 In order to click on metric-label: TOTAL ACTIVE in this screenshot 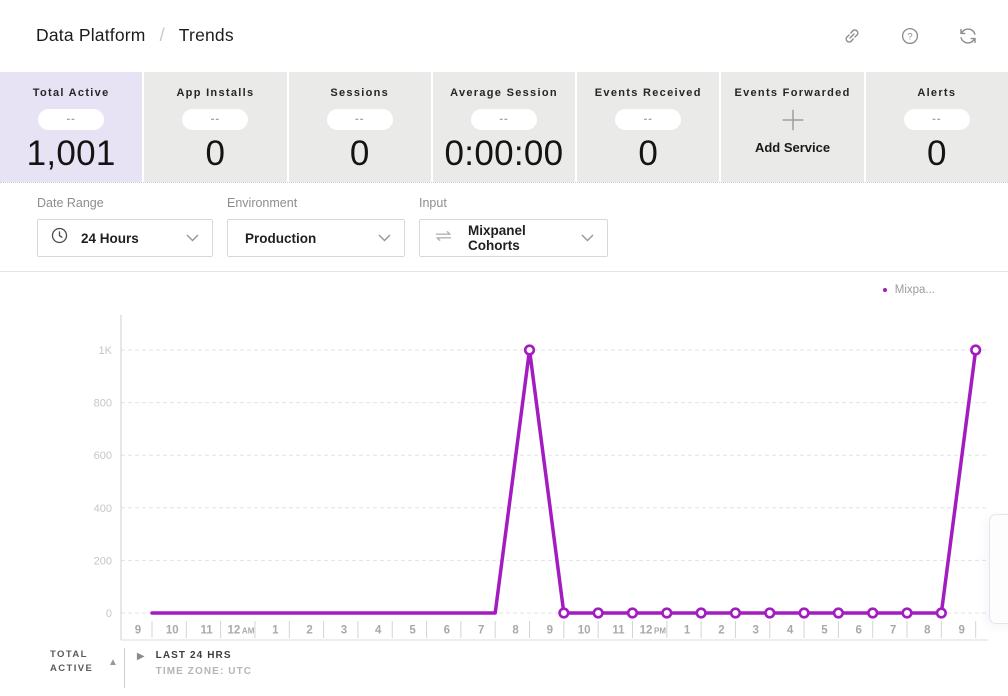, I will do `click(72, 661)`.